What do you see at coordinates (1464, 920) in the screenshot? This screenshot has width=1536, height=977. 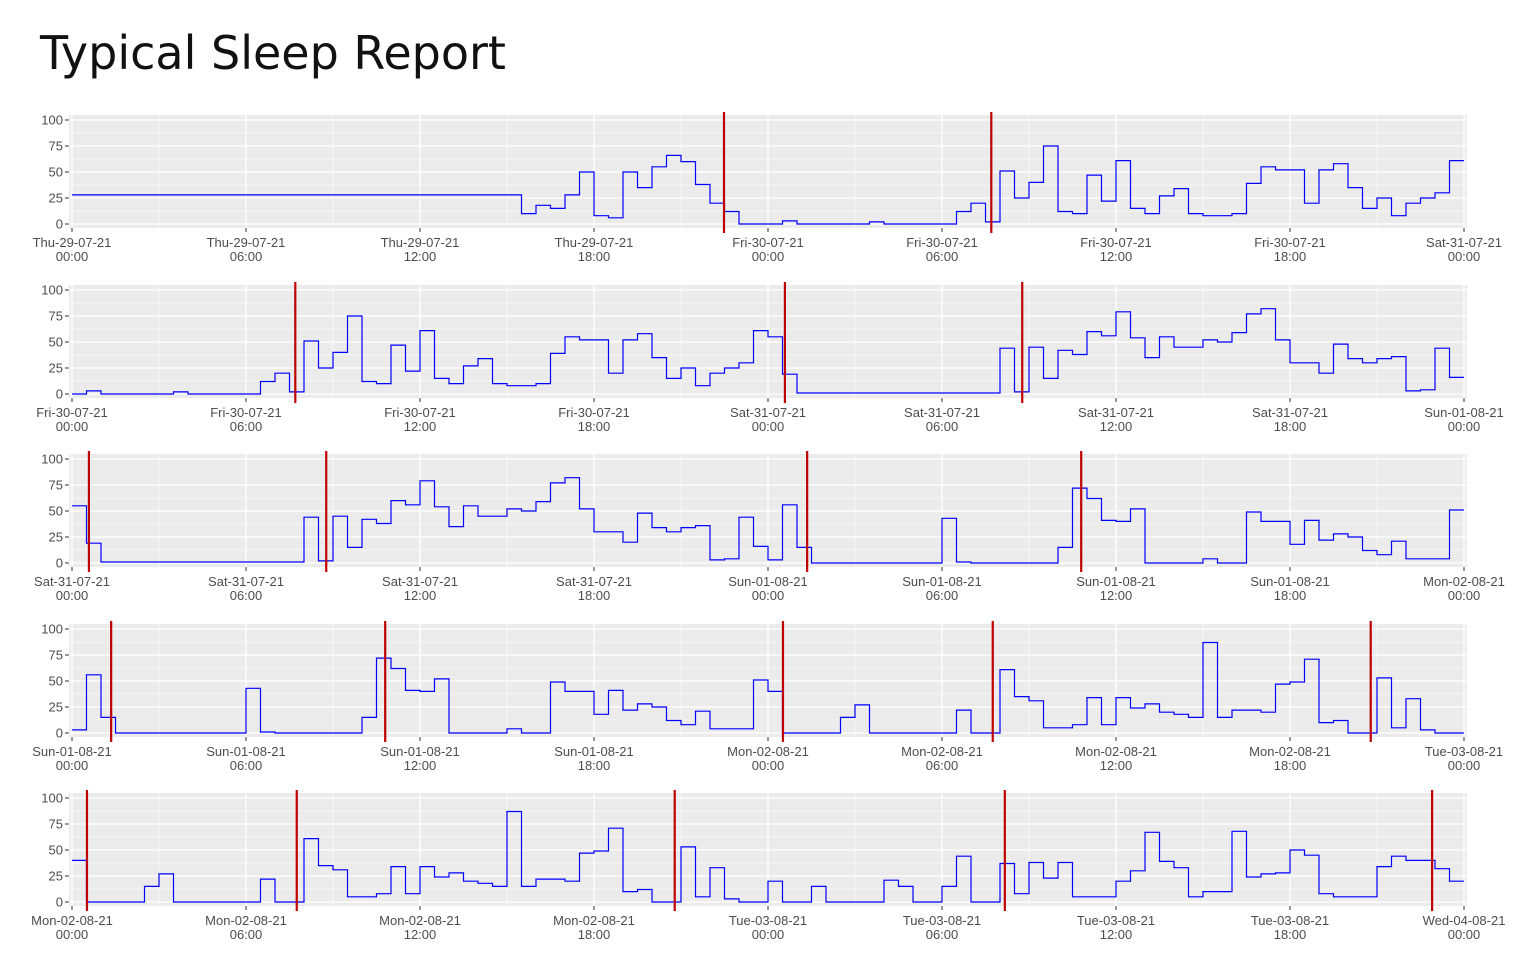 I see `x-tick-label-date: Wed-04-08-21` at bounding box center [1464, 920].